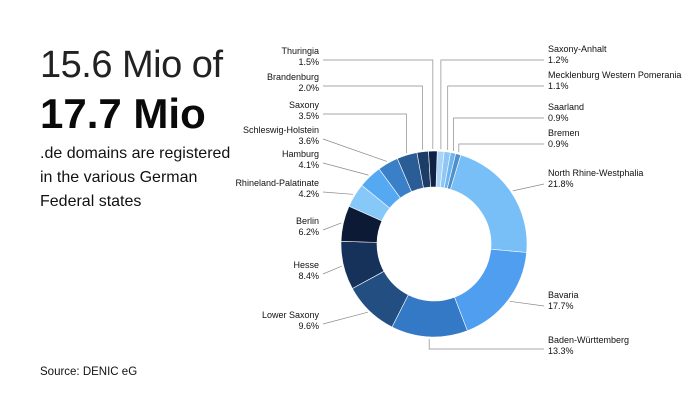  Describe the element at coordinates (486, 344) in the screenshot. I see `leader-baden-w-rttemberg` at that location.